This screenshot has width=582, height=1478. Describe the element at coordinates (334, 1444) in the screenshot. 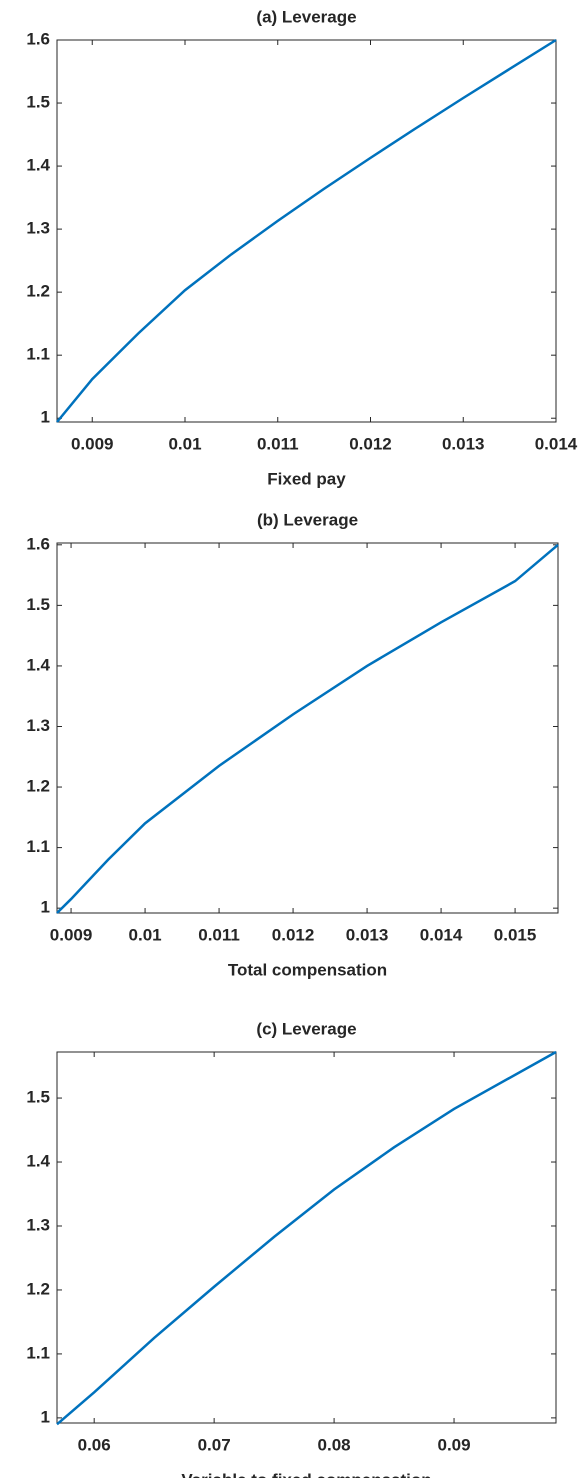

I see `x-tick-label: 0.08` at that location.